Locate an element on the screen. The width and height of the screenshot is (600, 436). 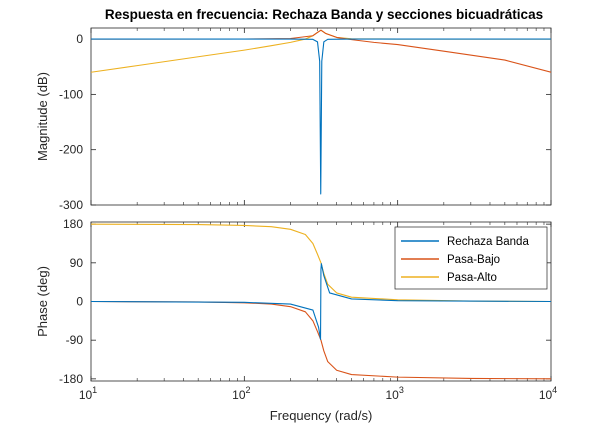
x-tick-label: 10⁴ is located at coordinates (548, 393).